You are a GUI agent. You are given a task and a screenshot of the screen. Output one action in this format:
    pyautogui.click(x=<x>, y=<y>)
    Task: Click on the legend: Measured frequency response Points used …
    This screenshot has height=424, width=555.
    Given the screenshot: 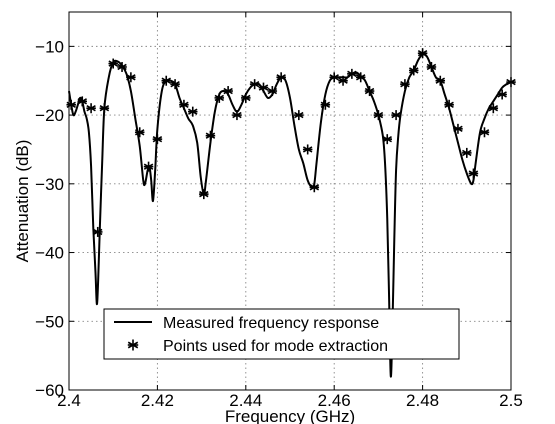 What is the action you would take?
    pyautogui.click(x=281, y=334)
    